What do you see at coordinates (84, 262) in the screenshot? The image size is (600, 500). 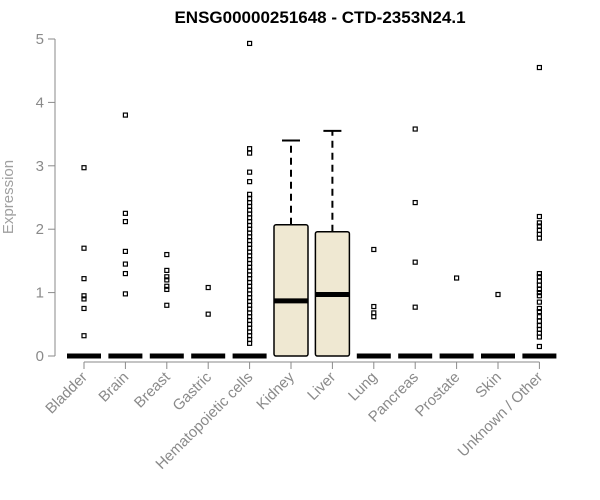 I see `box-bladder` at bounding box center [84, 262].